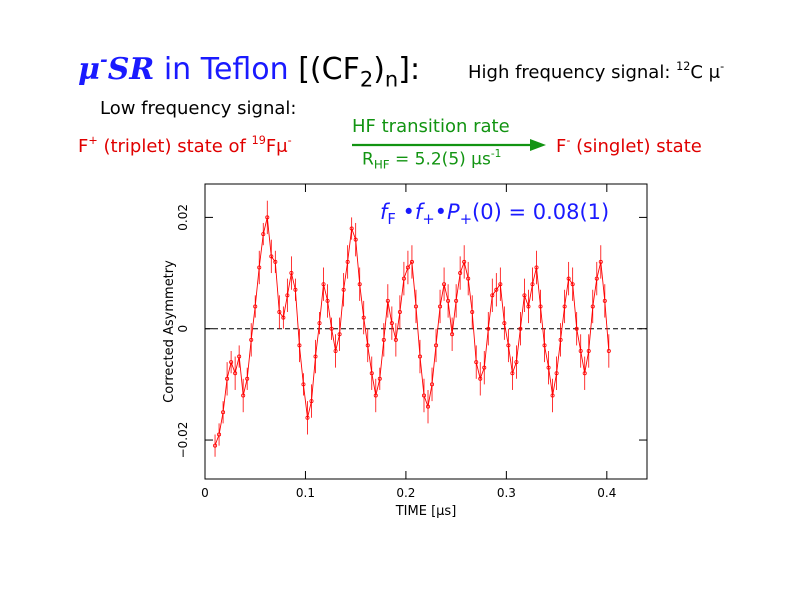  I want to click on x-tick-label: 0.4, so click(606, 493).